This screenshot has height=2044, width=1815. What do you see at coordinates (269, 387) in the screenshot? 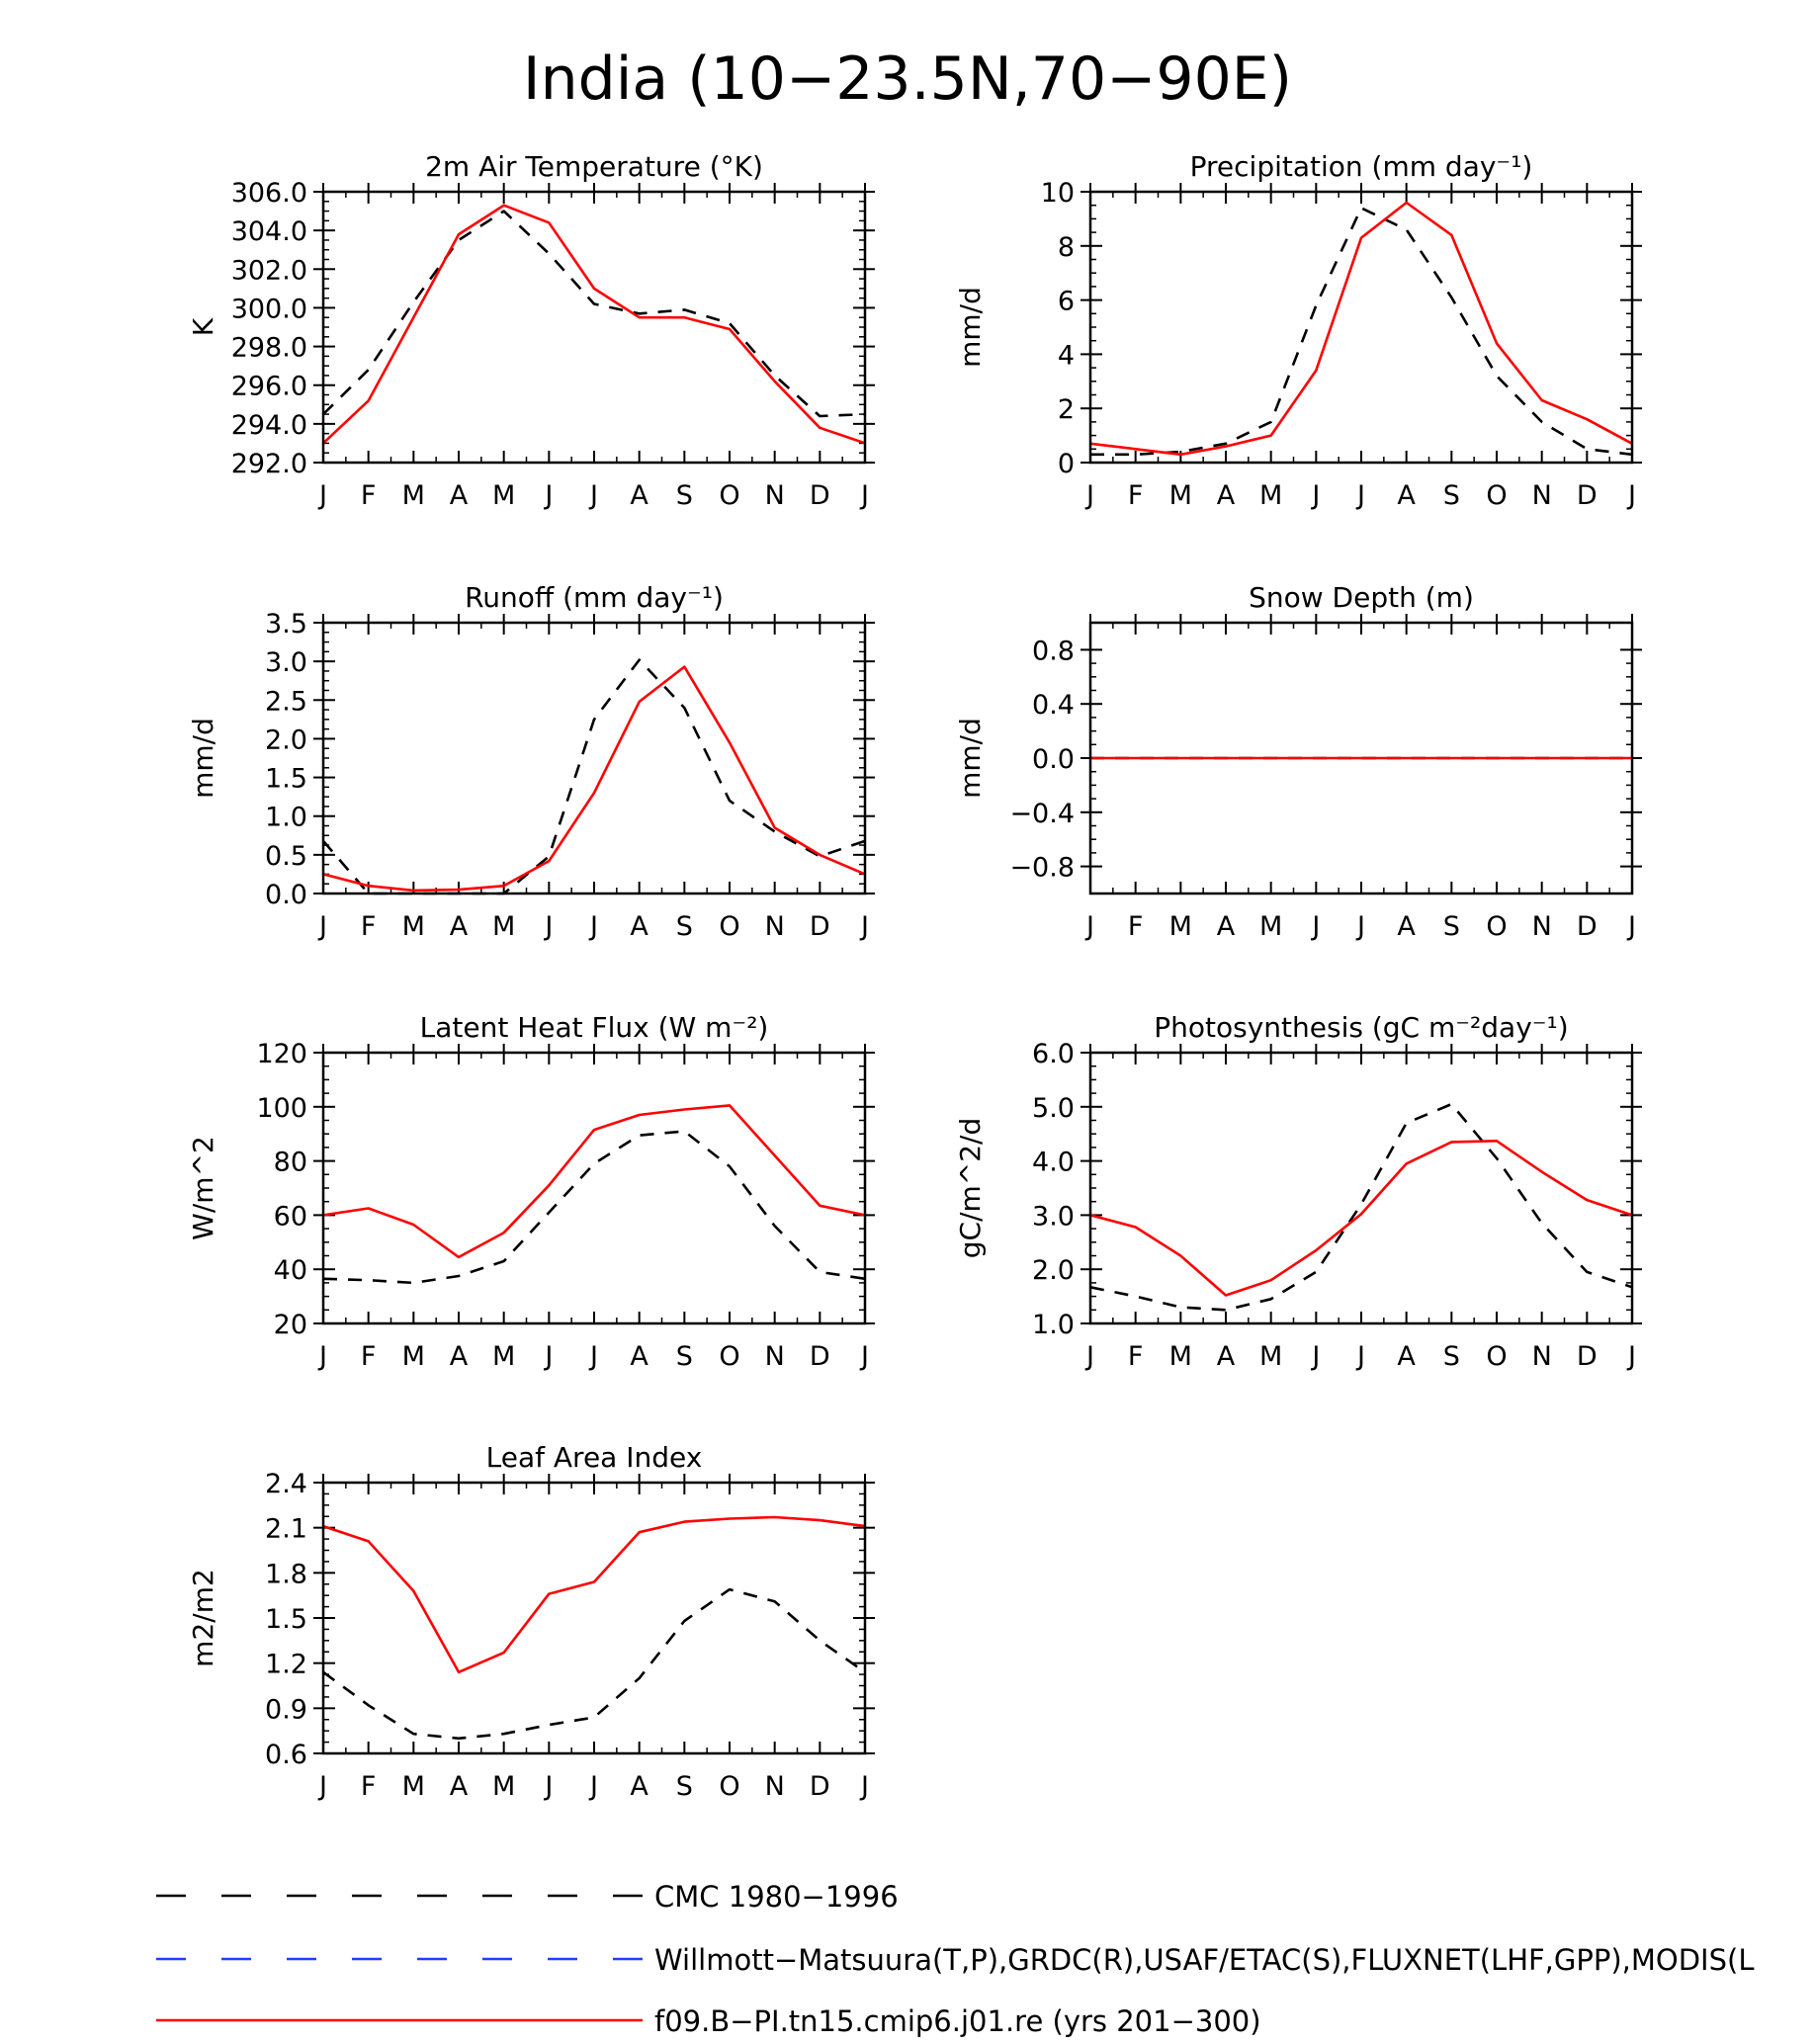
I see `y-tick-label: 296.0` at bounding box center [269, 387].